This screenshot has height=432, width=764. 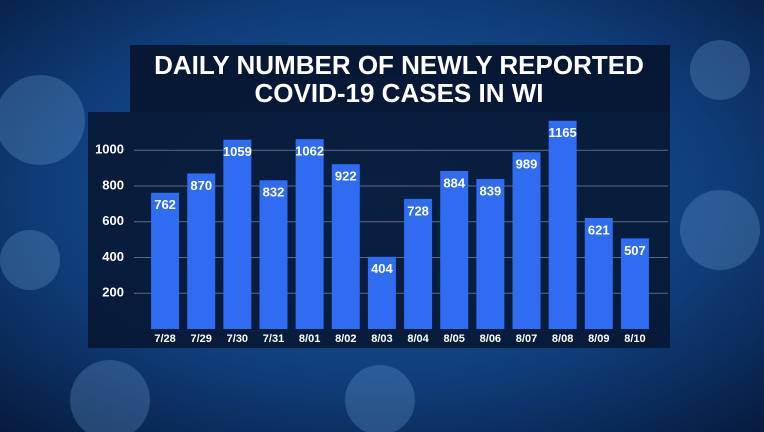 I want to click on value-label: 404, so click(x=382, y=268).